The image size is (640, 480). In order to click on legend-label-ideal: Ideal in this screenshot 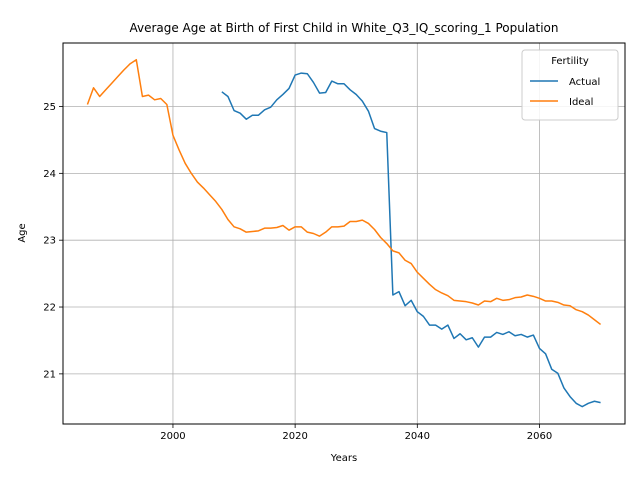, I will do `click(581, 102)`.